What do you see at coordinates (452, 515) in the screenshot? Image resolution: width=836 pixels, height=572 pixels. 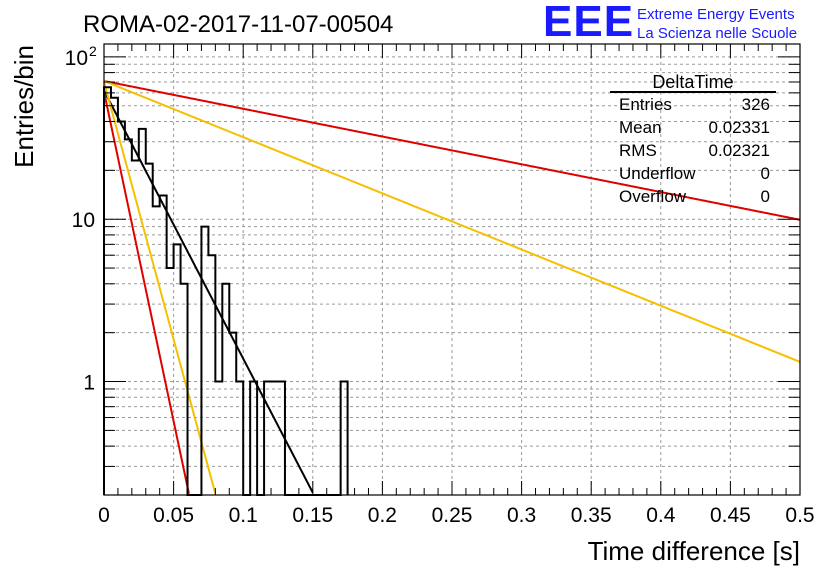 I see `x-tick-label: 0.25` at bounding box center [452, 515].